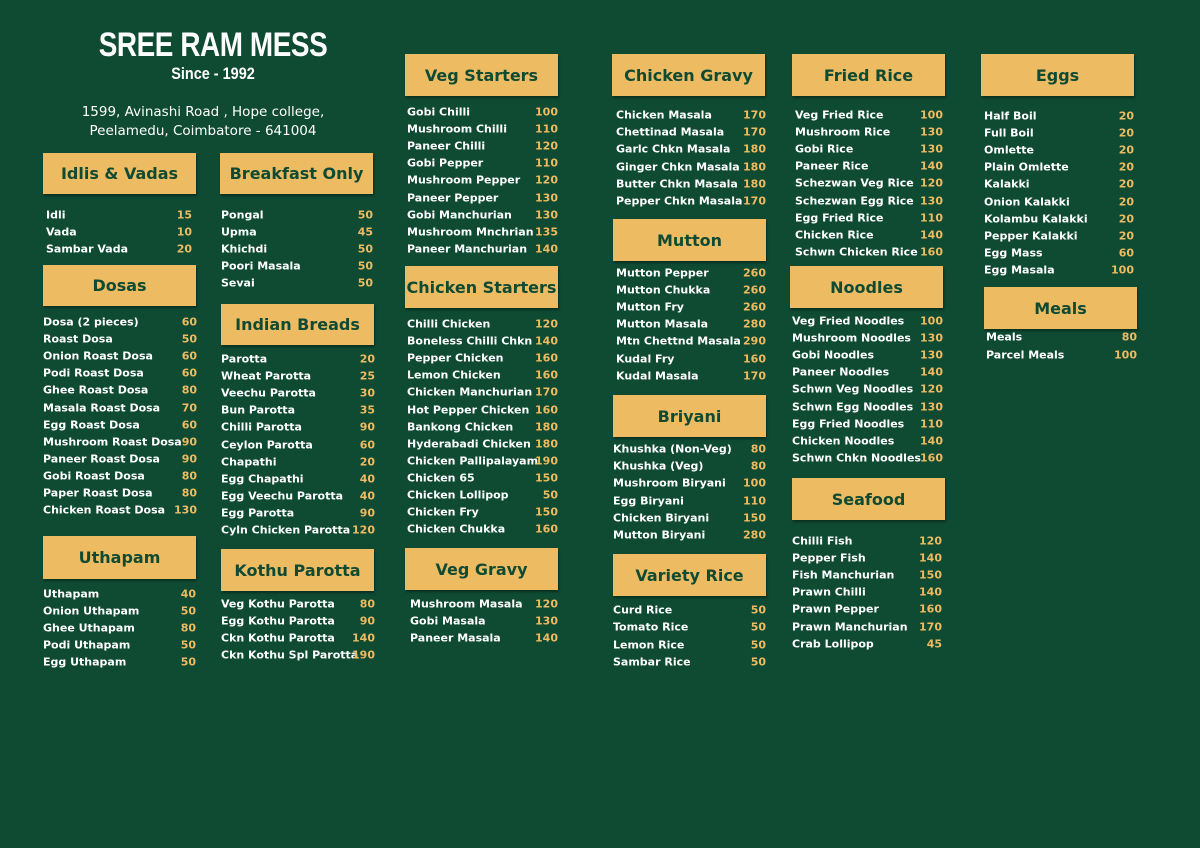 The width and height of the screenshot is (1200, 848). Describe the element at coordinates (94, 476) in the screenshot. I see `item-name: Gobi Roast Dosa` at that location.